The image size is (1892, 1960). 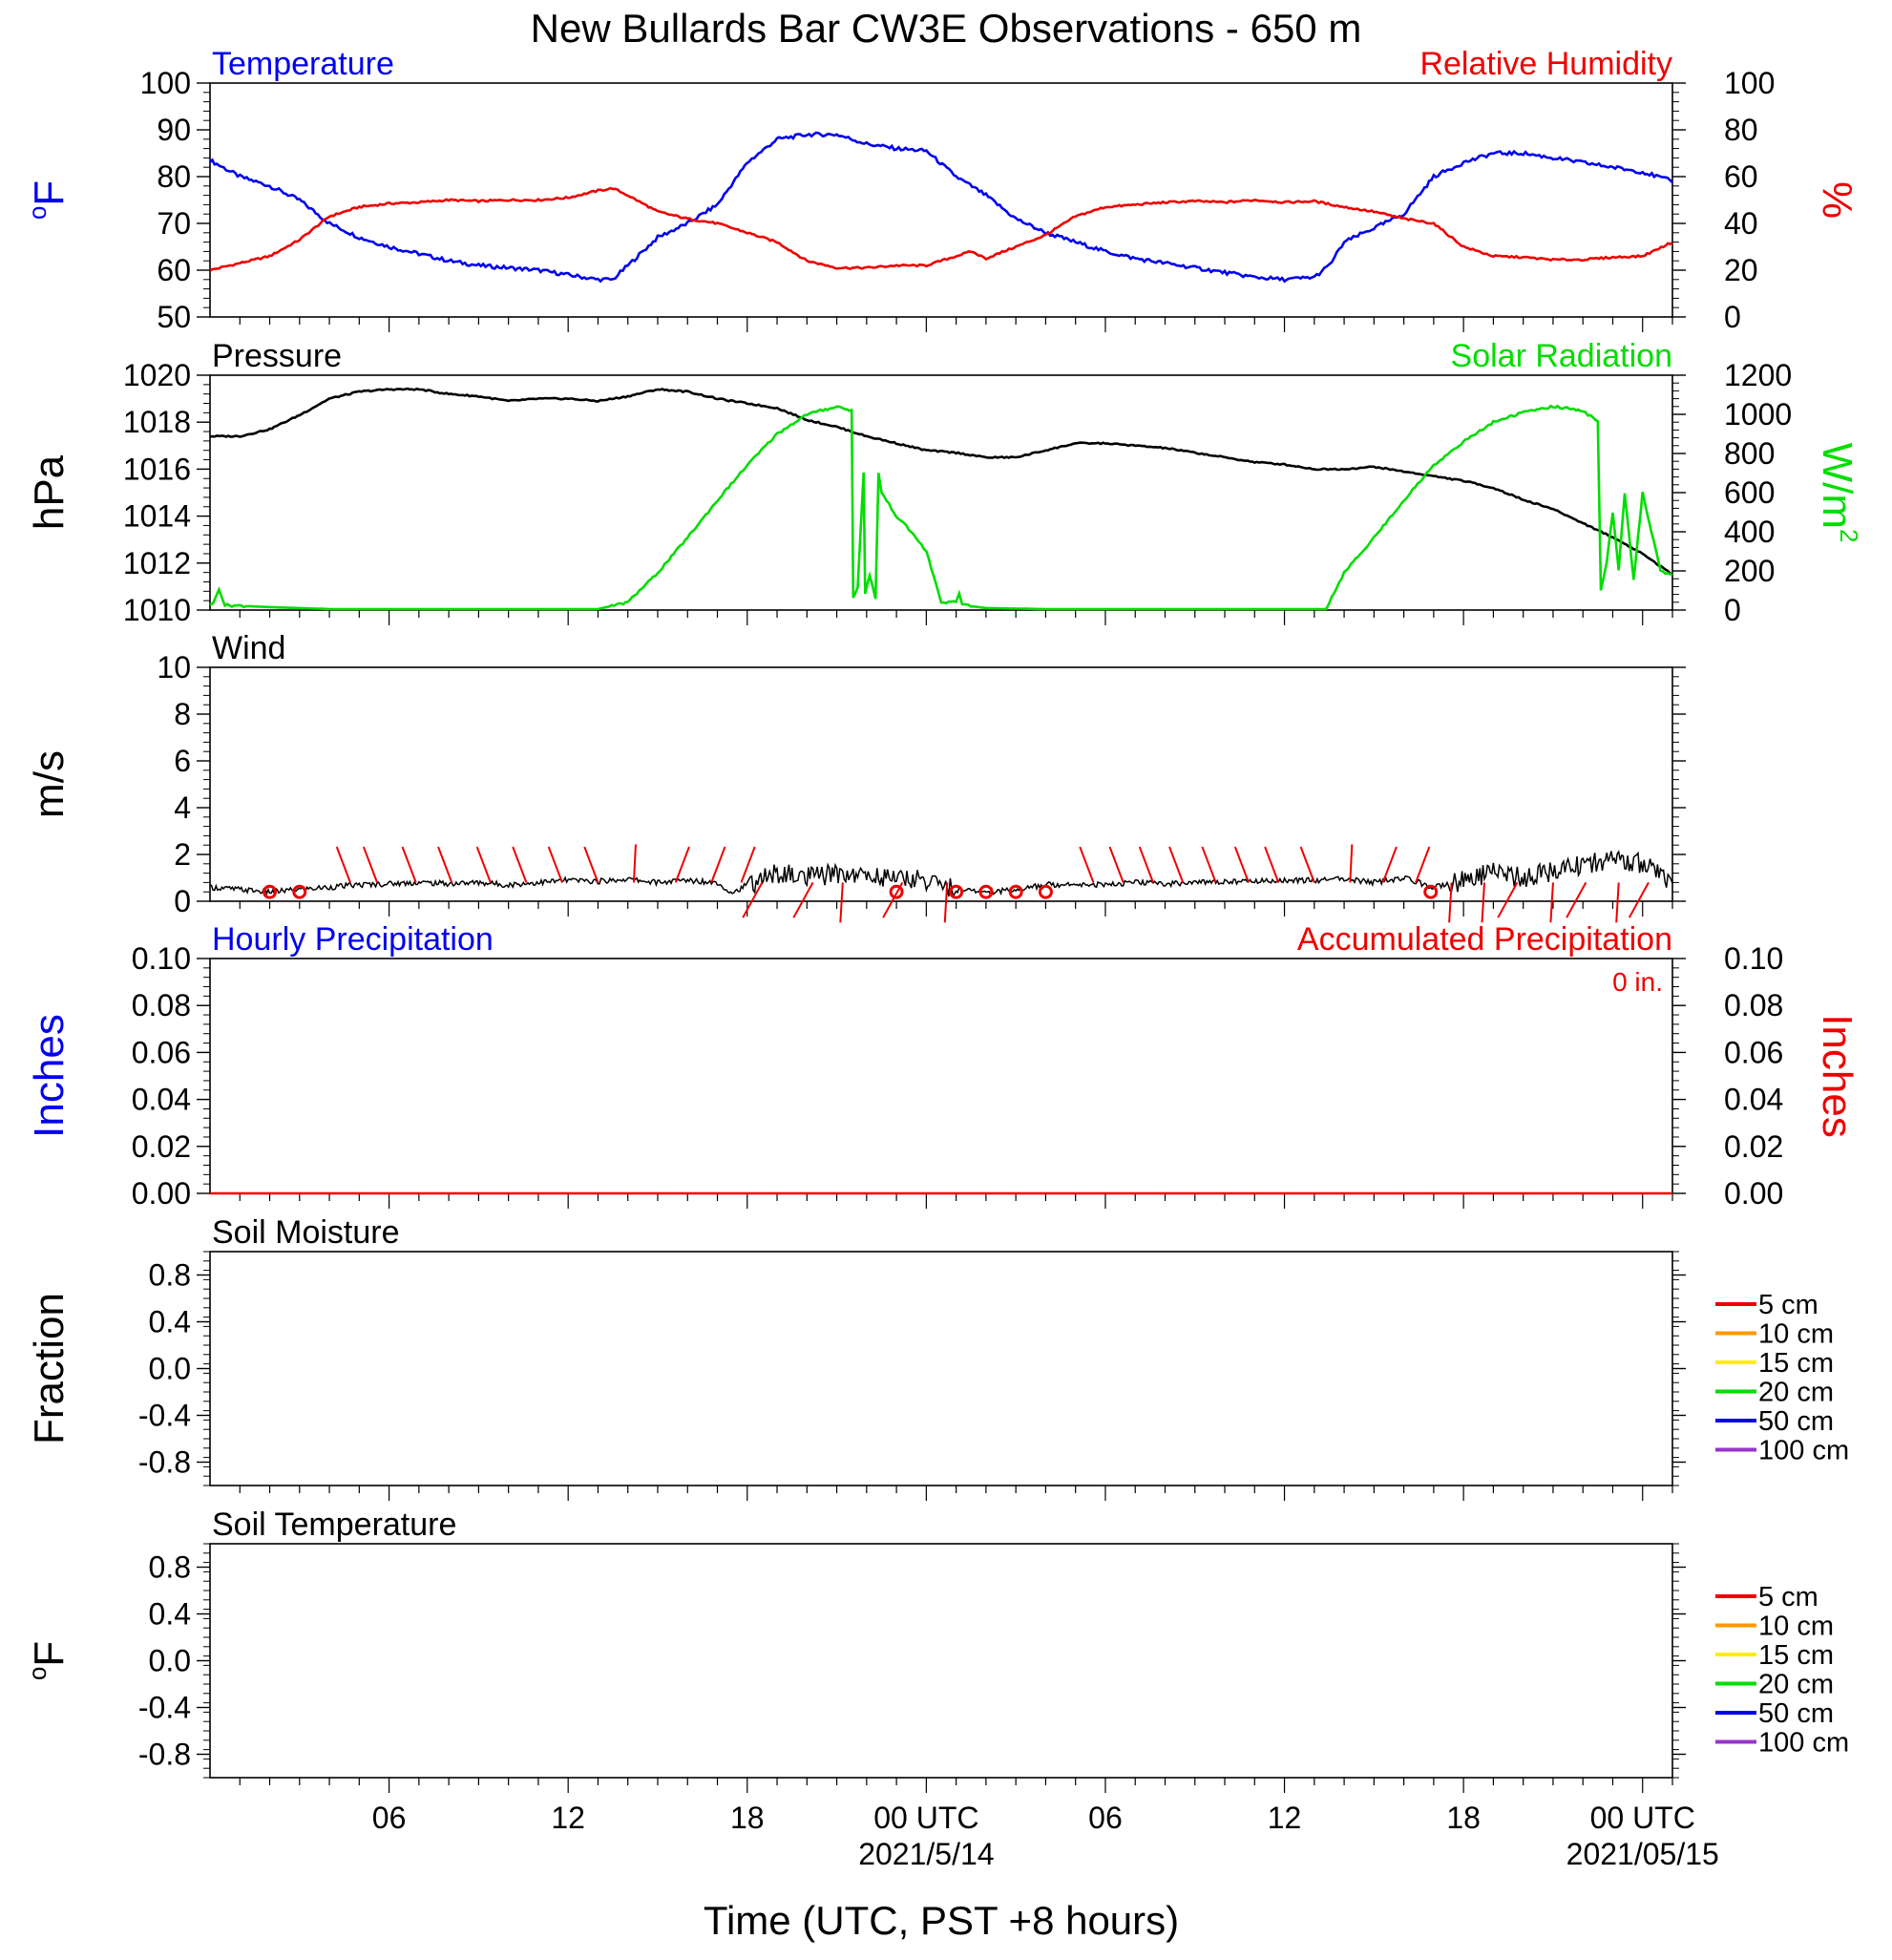 What do you see at coordinates (353, 939) in the screenshot?
I see `panel-title-left: Hourly Precipitation` at bounding box center [353, 939].